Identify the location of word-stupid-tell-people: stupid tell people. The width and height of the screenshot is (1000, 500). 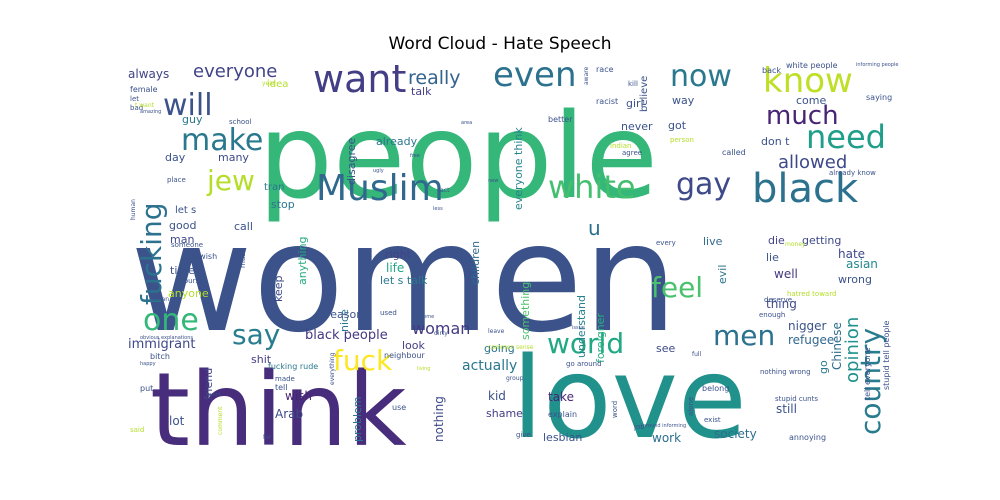
(886, 355).